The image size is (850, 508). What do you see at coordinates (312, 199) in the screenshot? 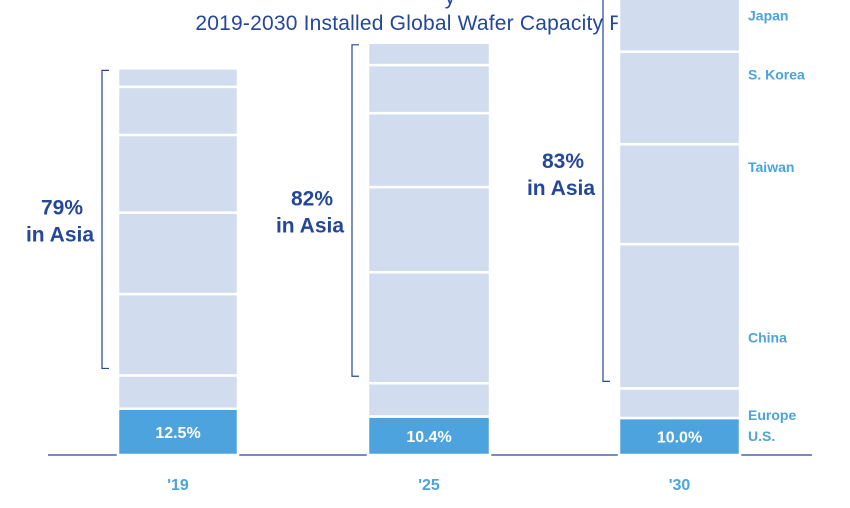
I see `asia-percent-label-1: 82%` at bounding box center [312, 199].